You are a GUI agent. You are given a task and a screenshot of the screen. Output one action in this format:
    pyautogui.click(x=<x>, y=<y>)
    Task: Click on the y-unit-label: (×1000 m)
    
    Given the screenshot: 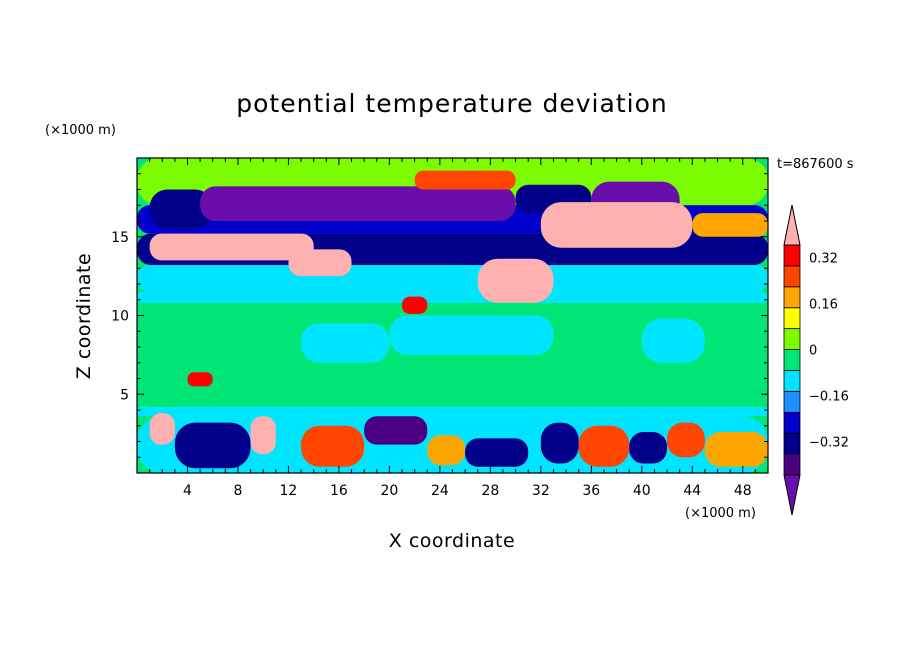 What is the action you would take?
    pyautogui.click(x=80, y=130)
    